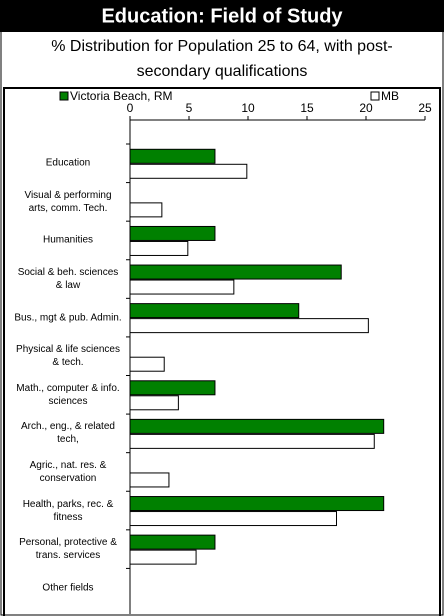 Image resolution: width=444 pixels, height=616 pixels. I want to click on y-tick-label: Education, so click(68, 163).